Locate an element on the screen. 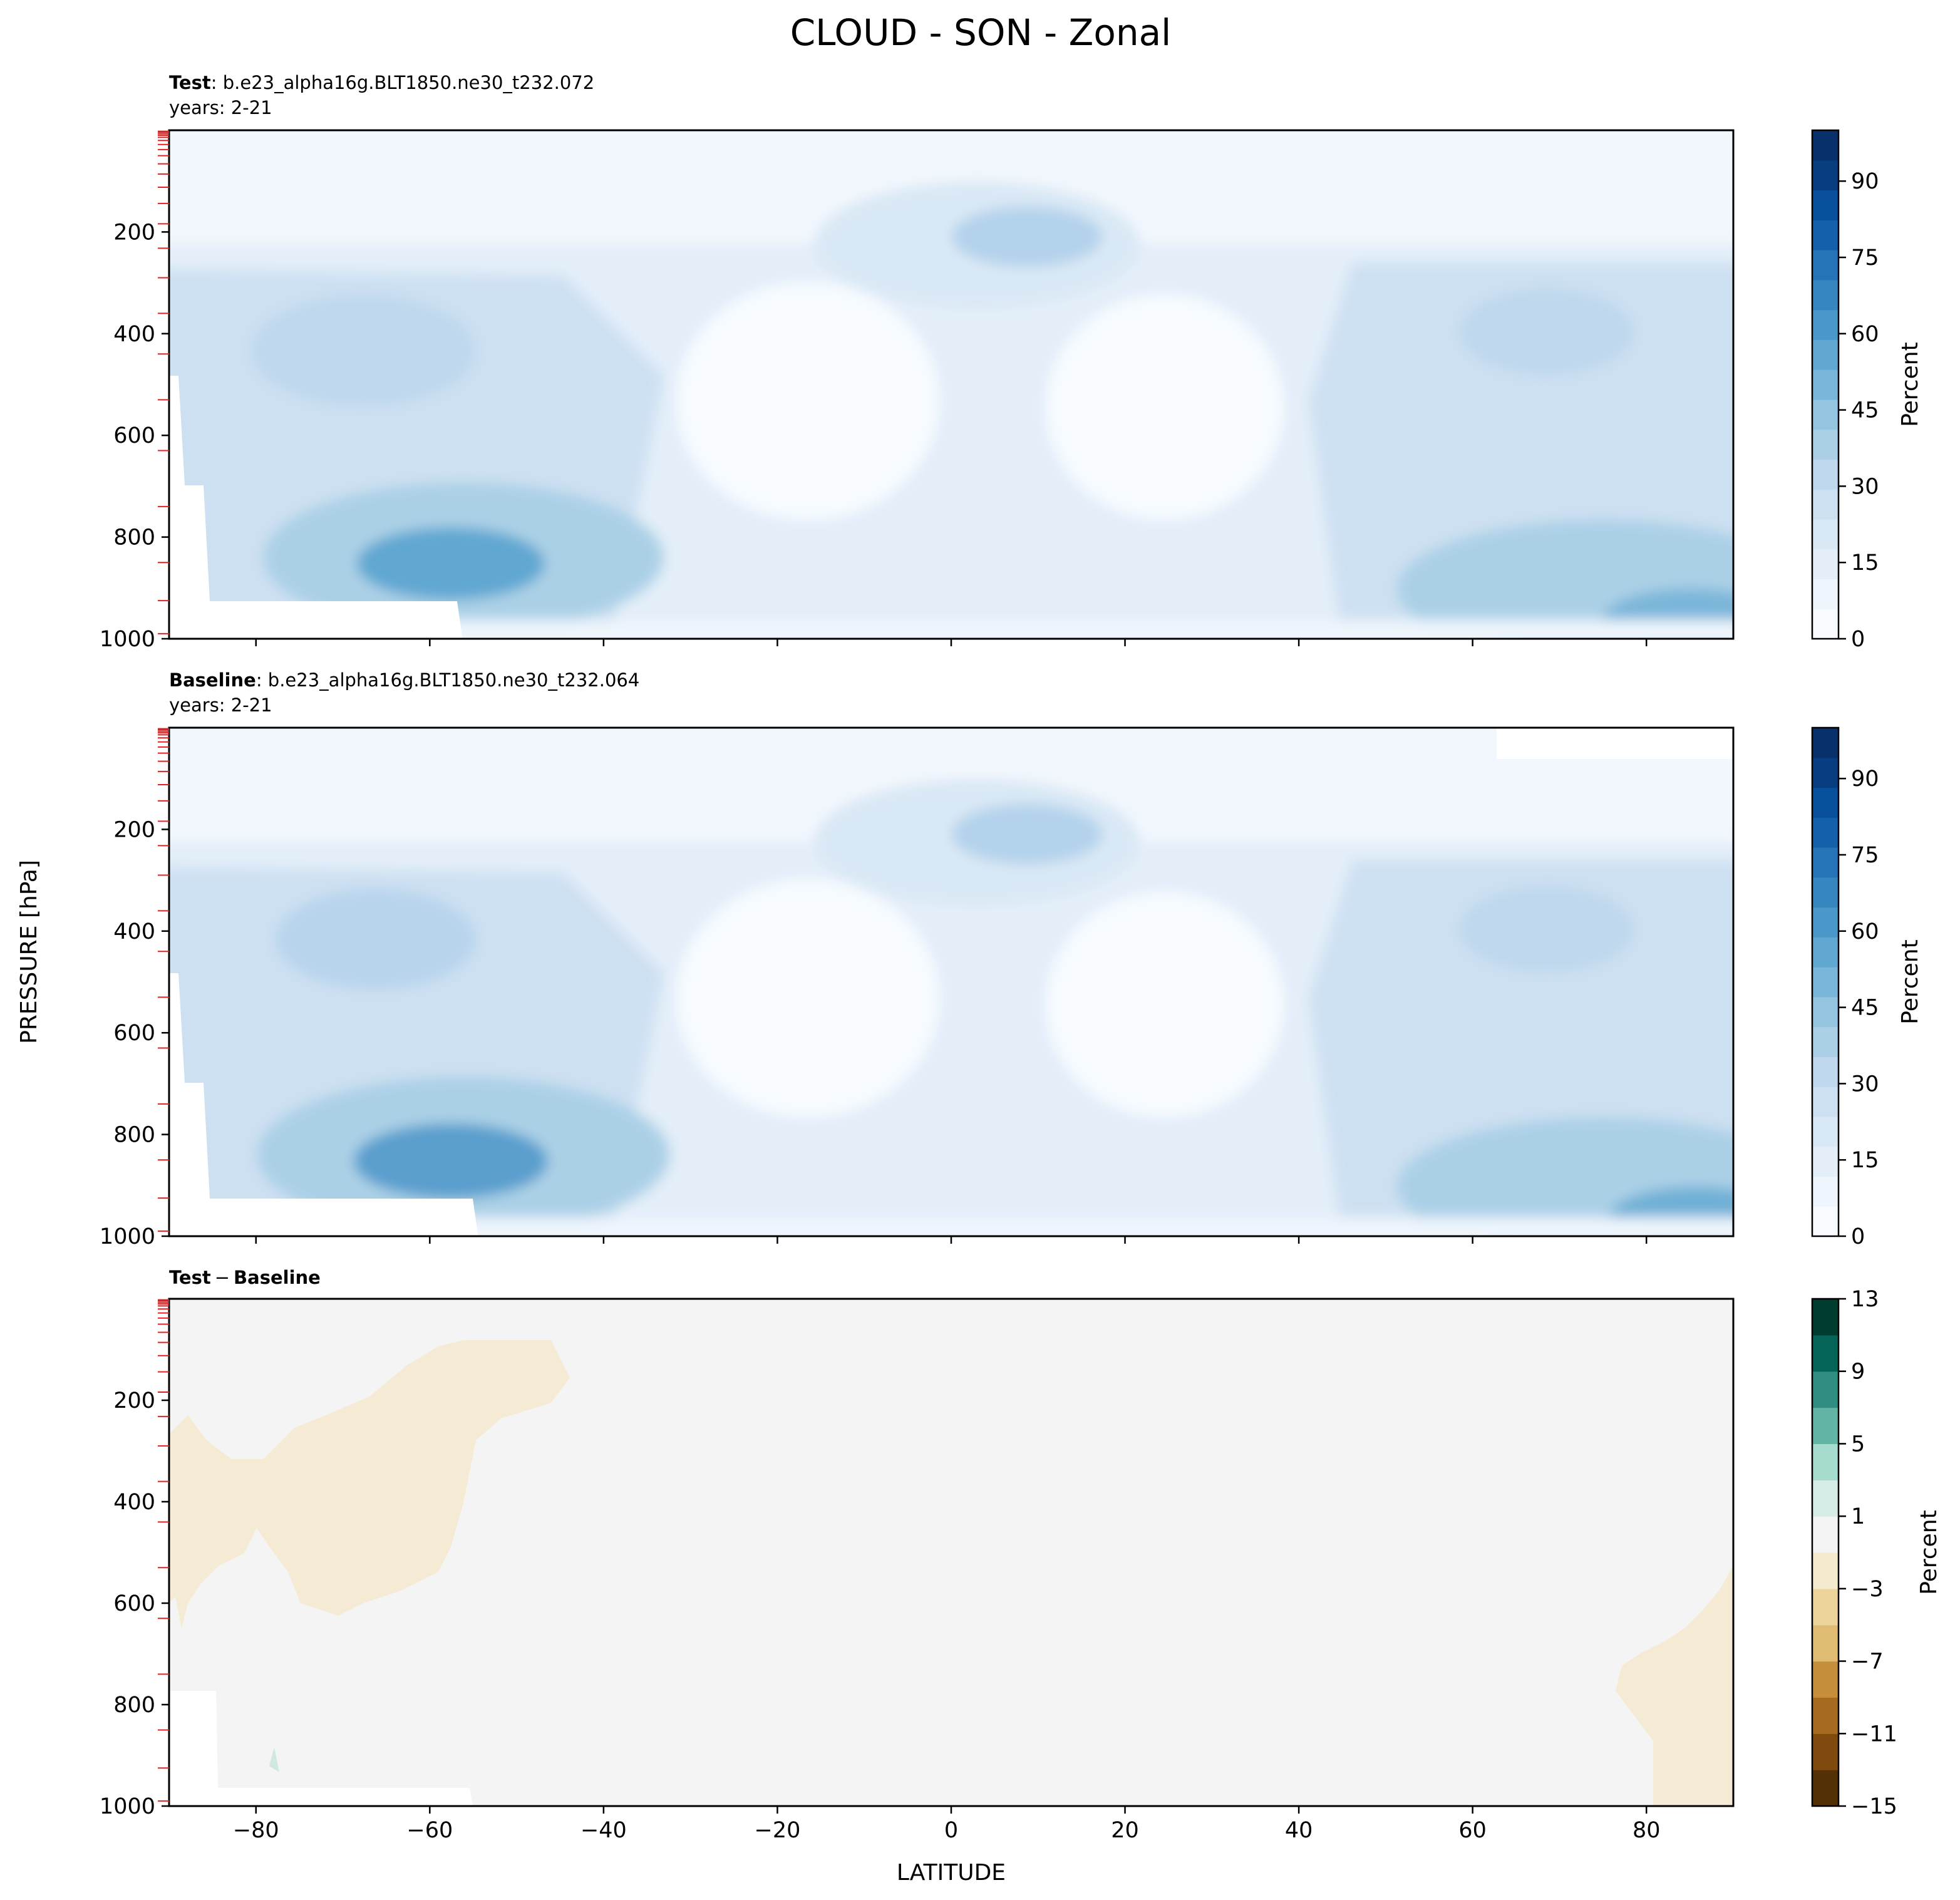 Image resolution: width=1960 pixels, height=1900 pixels. colorbar-tick-label-9: 9 is located at coordinates (1858, 1372).